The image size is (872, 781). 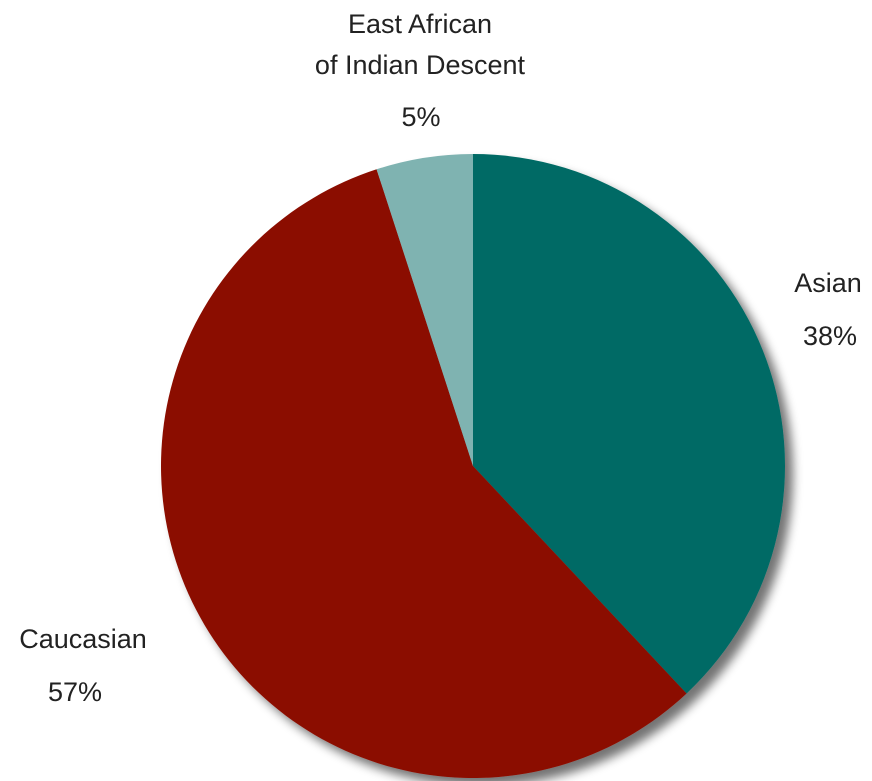 What do you see at coordinates (420, 117) in the screenshot?
I see `slice-value-east-african: 5%` at bounding box center [420, 117].